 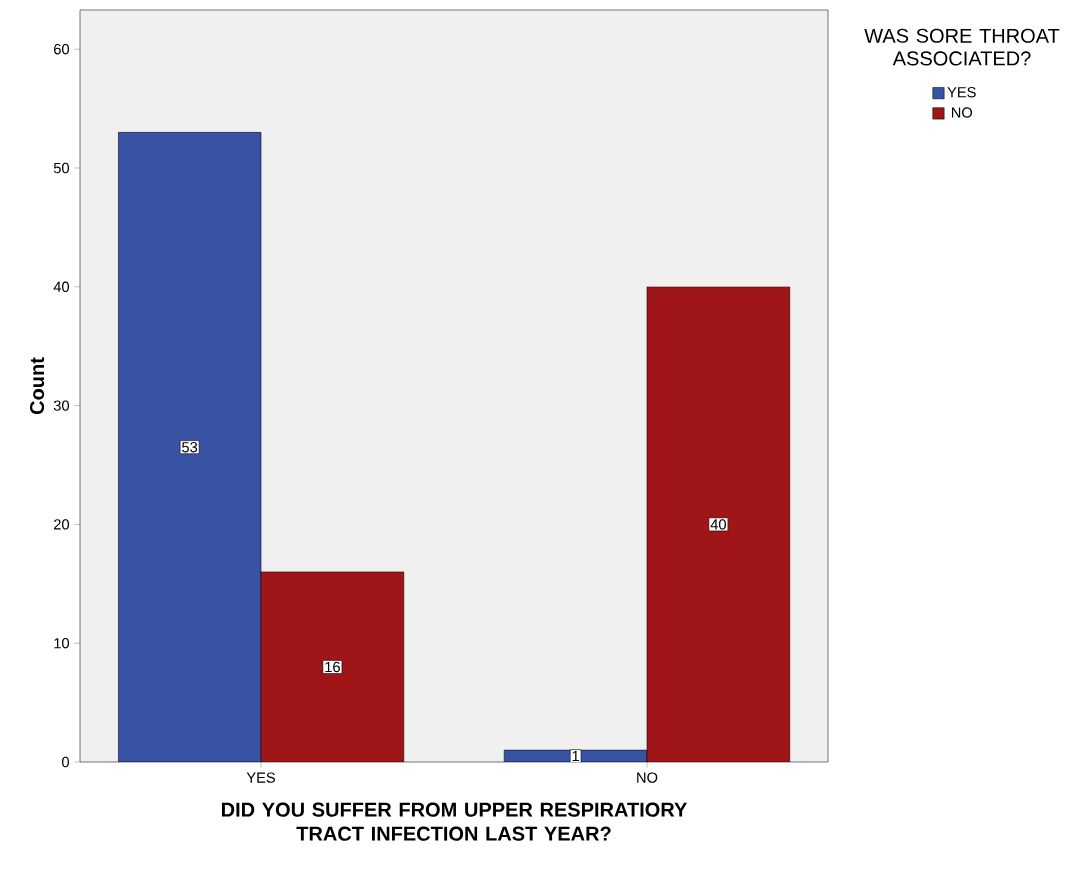 What do you see at coordinates (61, 286) in the screenshot?
I see `y-tick-label: 40` at bounding box center [61, 286].